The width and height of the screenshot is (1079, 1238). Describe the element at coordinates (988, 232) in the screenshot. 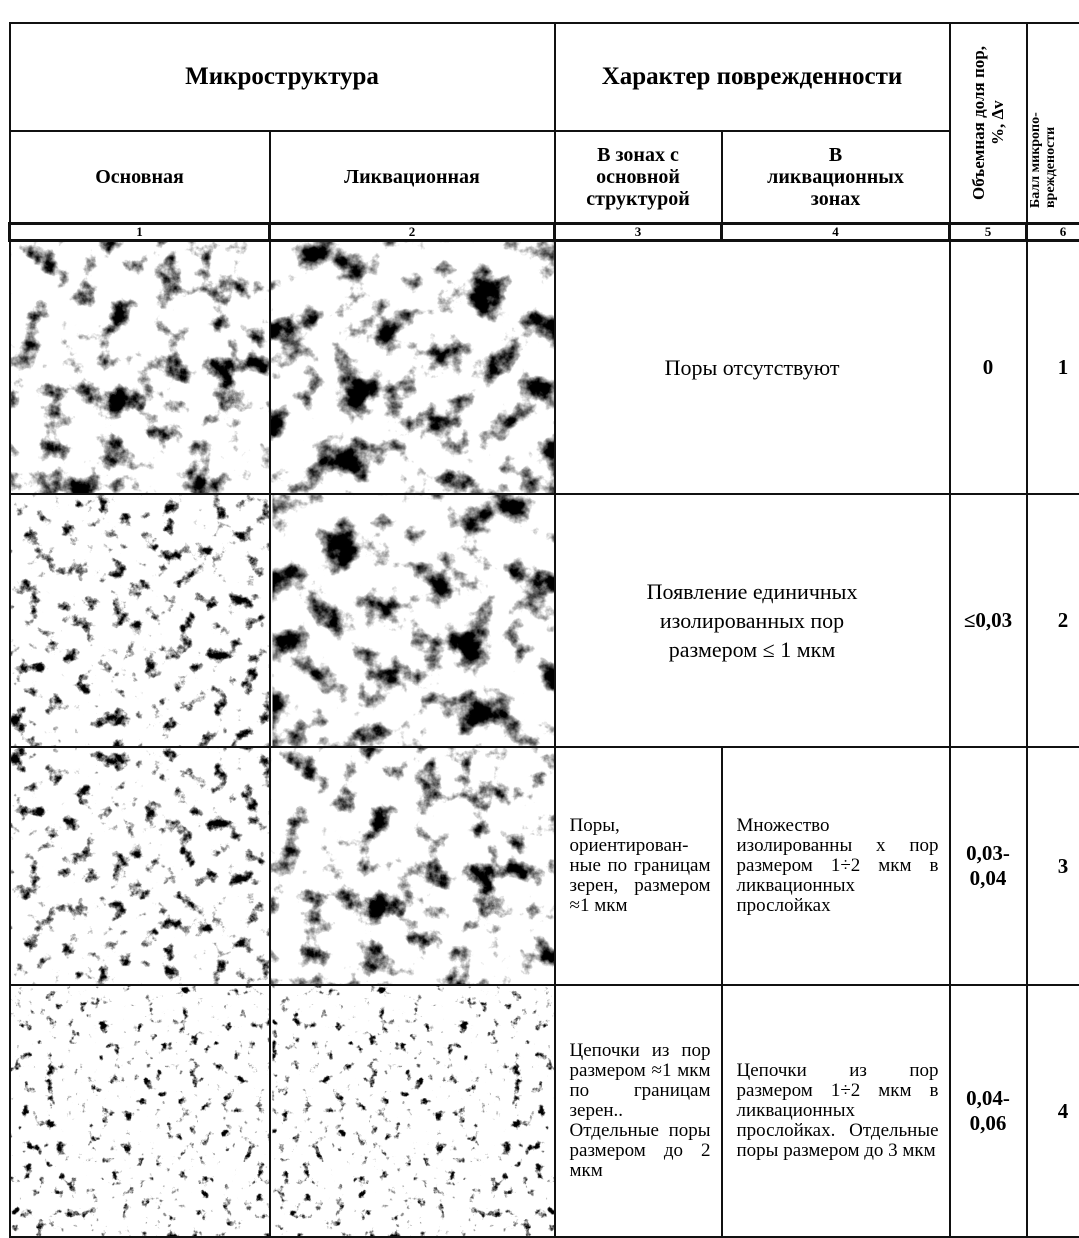

I see `column-number: 5` at that location.